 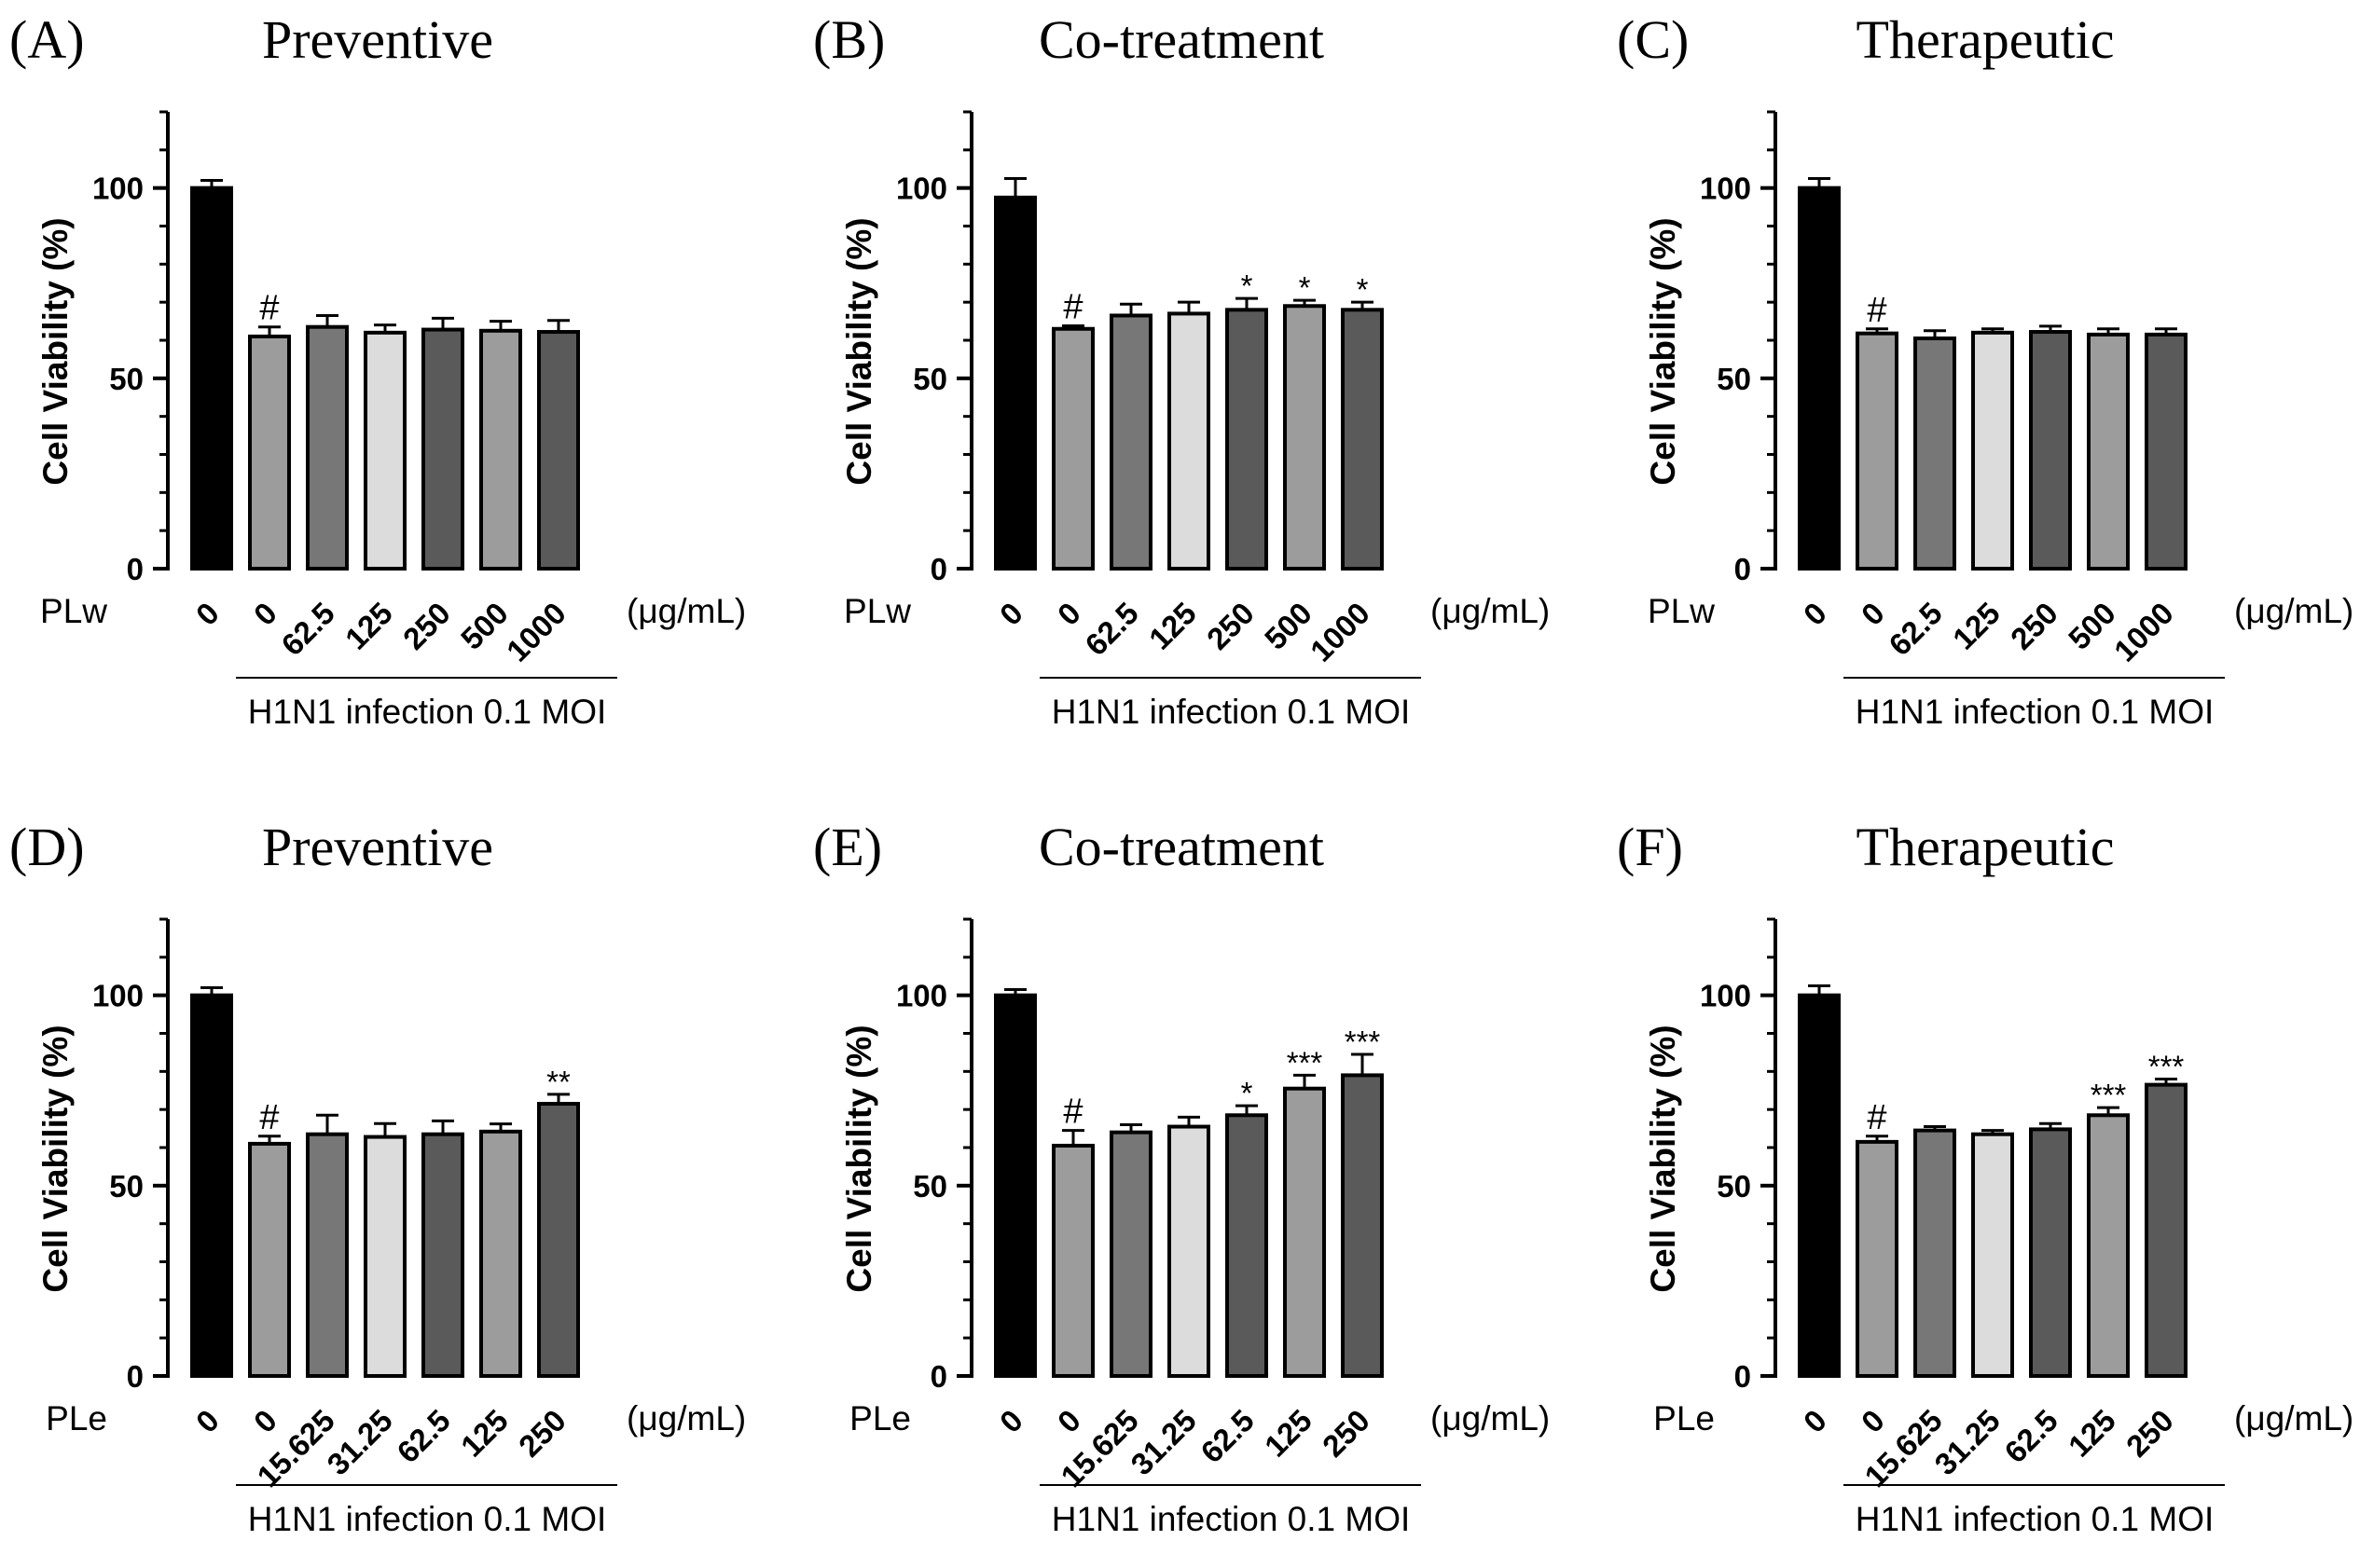 I want to click on x-tick-label: 1000, so click(x=2143, y=632).